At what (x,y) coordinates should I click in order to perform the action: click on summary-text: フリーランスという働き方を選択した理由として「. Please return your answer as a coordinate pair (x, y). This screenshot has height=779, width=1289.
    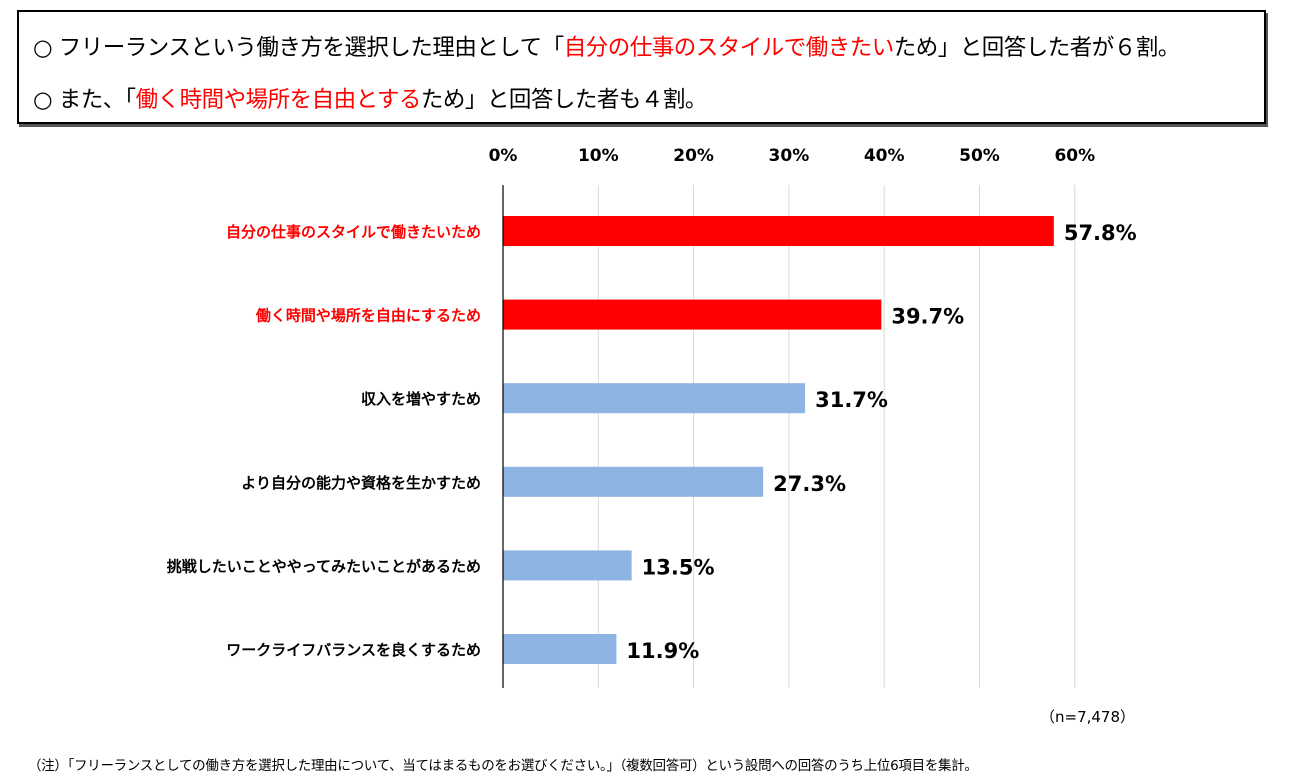
    Looking at the image, I should click on (311, 48).